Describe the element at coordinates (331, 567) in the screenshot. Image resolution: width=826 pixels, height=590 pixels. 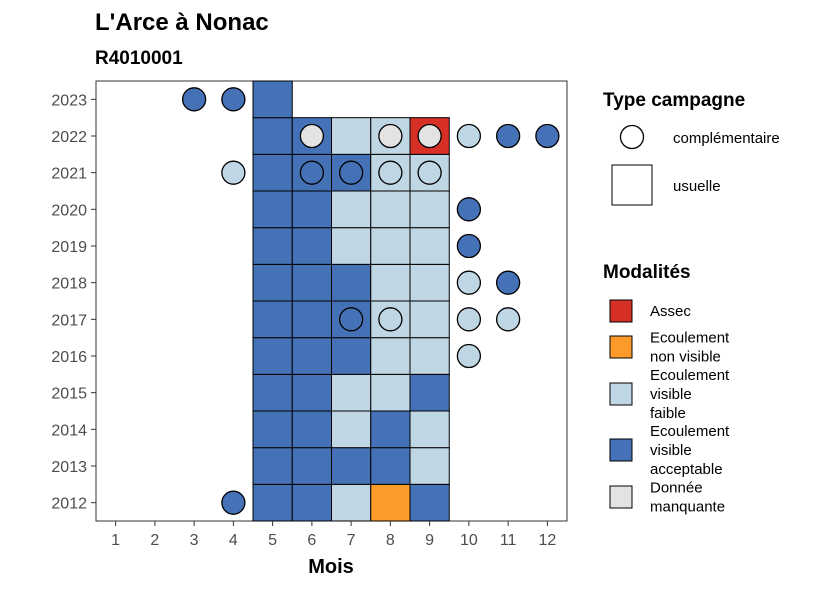
I see `x-axis-title: Mois` at that location.